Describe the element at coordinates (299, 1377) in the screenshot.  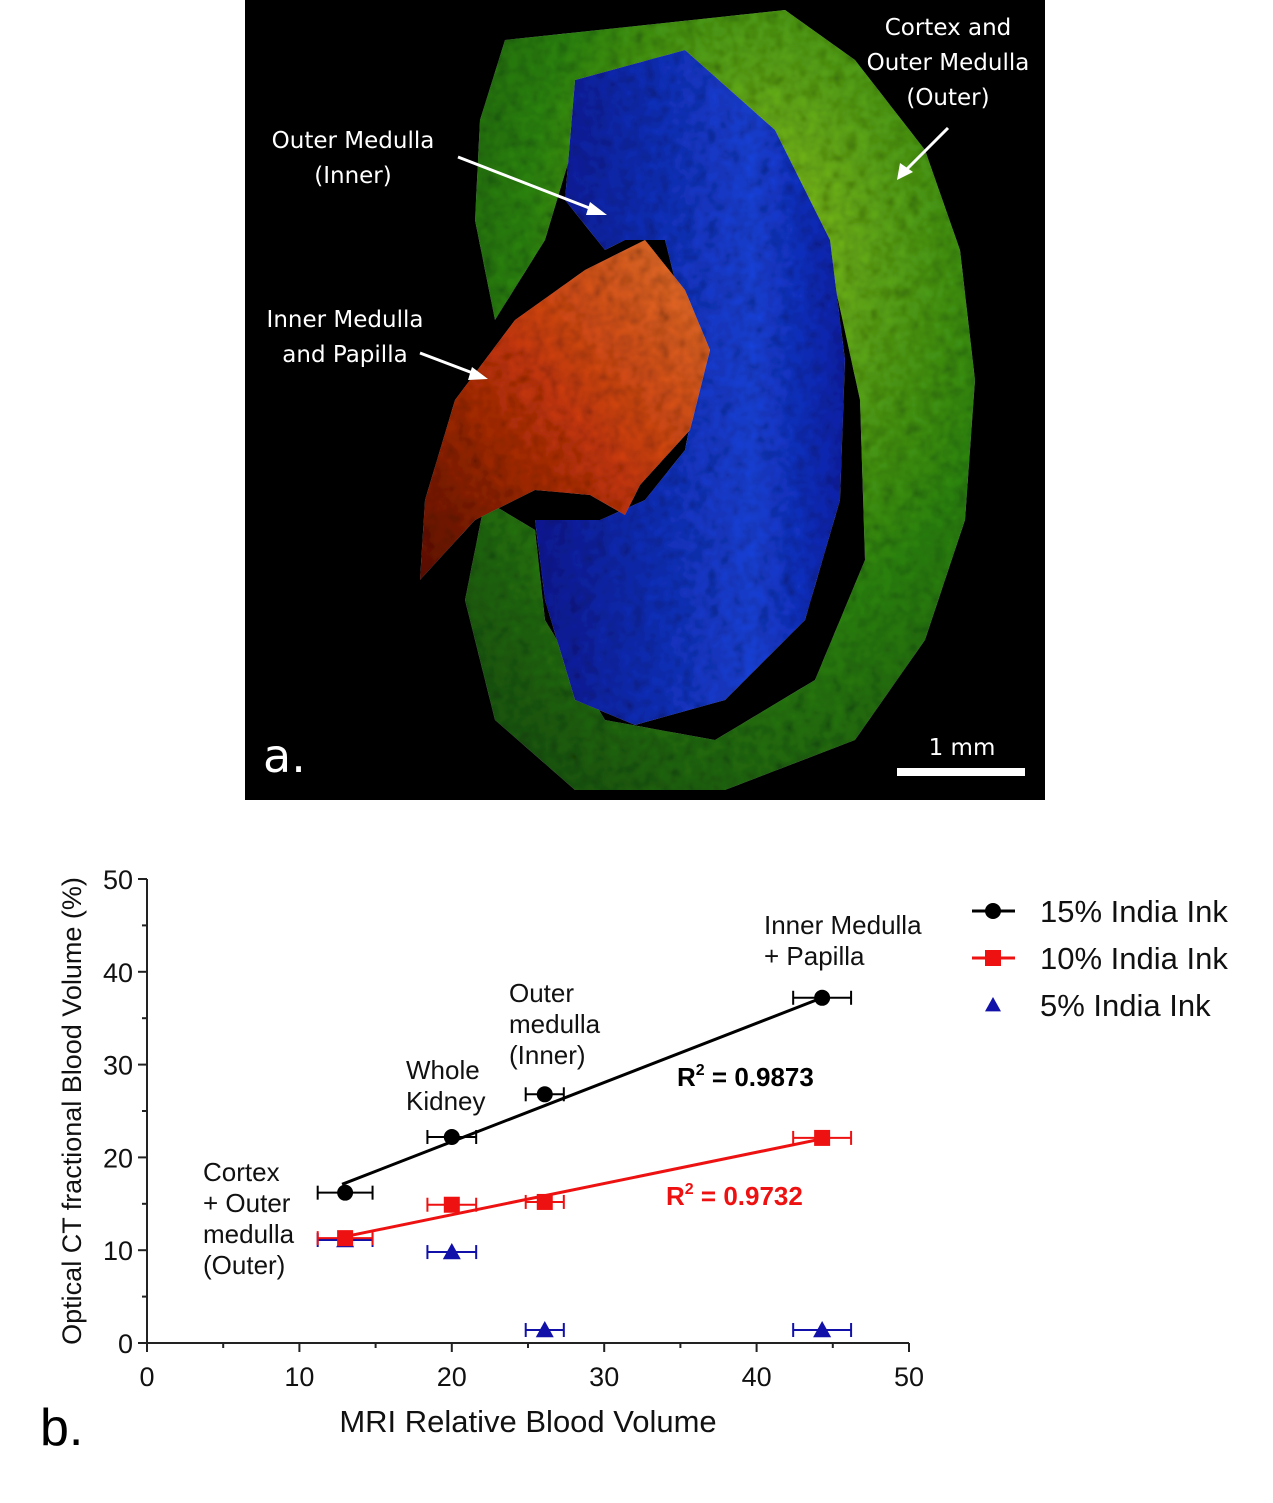
I see `x-tick-label: 10` at that location.